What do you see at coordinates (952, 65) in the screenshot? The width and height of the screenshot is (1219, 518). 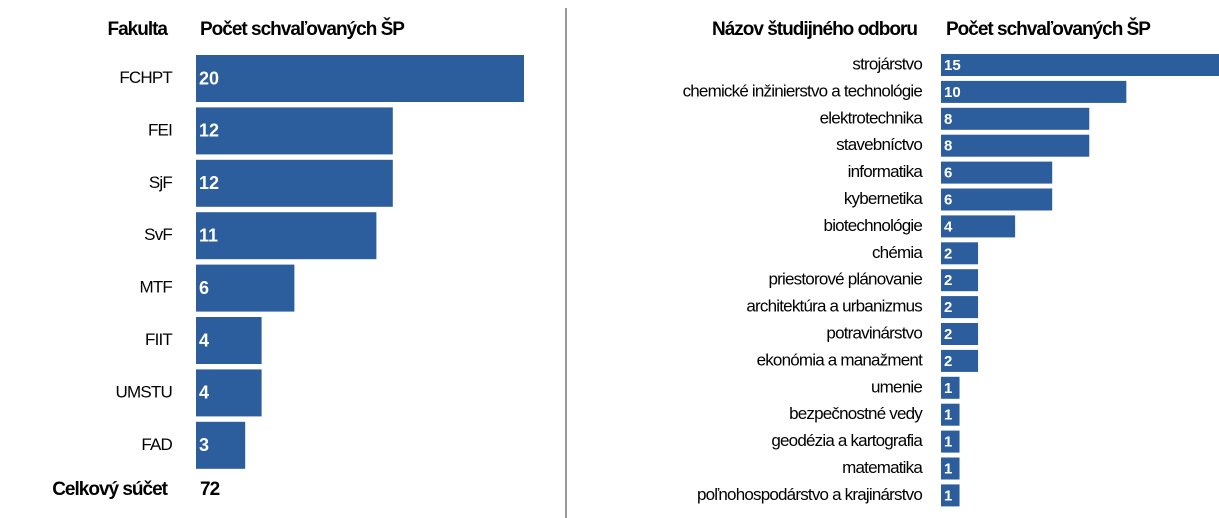 I see `value-label: 15` at bounding box center [952, 65].